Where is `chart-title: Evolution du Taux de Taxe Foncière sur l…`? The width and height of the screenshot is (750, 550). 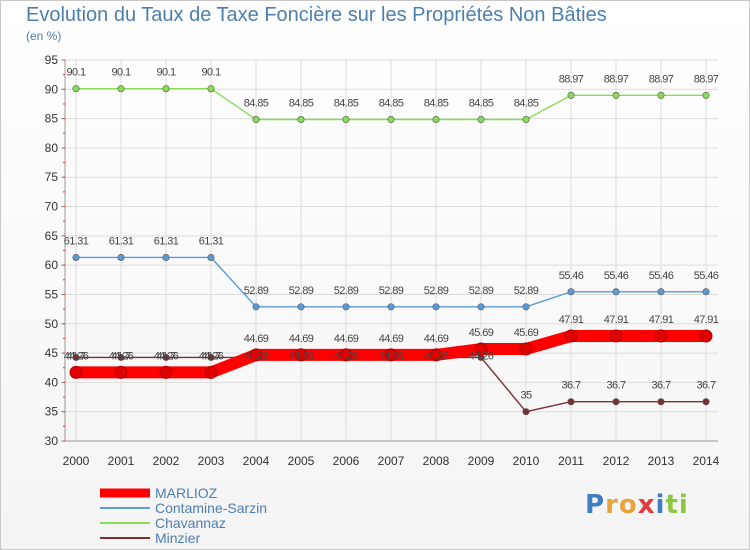 chart-title: Evolution du Taux de Taxe Foncière sur l… is located at coordinates (316, 15).